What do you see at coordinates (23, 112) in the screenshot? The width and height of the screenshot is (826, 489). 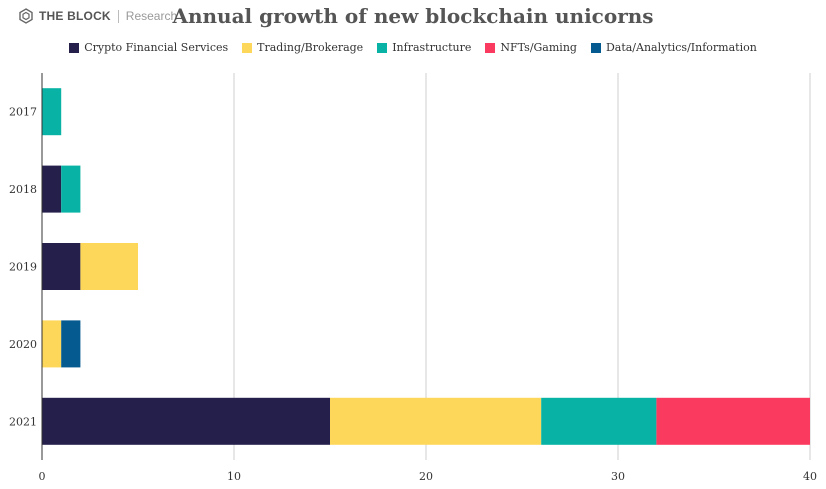 I see `y-tick-label: 2017` at bounding box center [23, 112].